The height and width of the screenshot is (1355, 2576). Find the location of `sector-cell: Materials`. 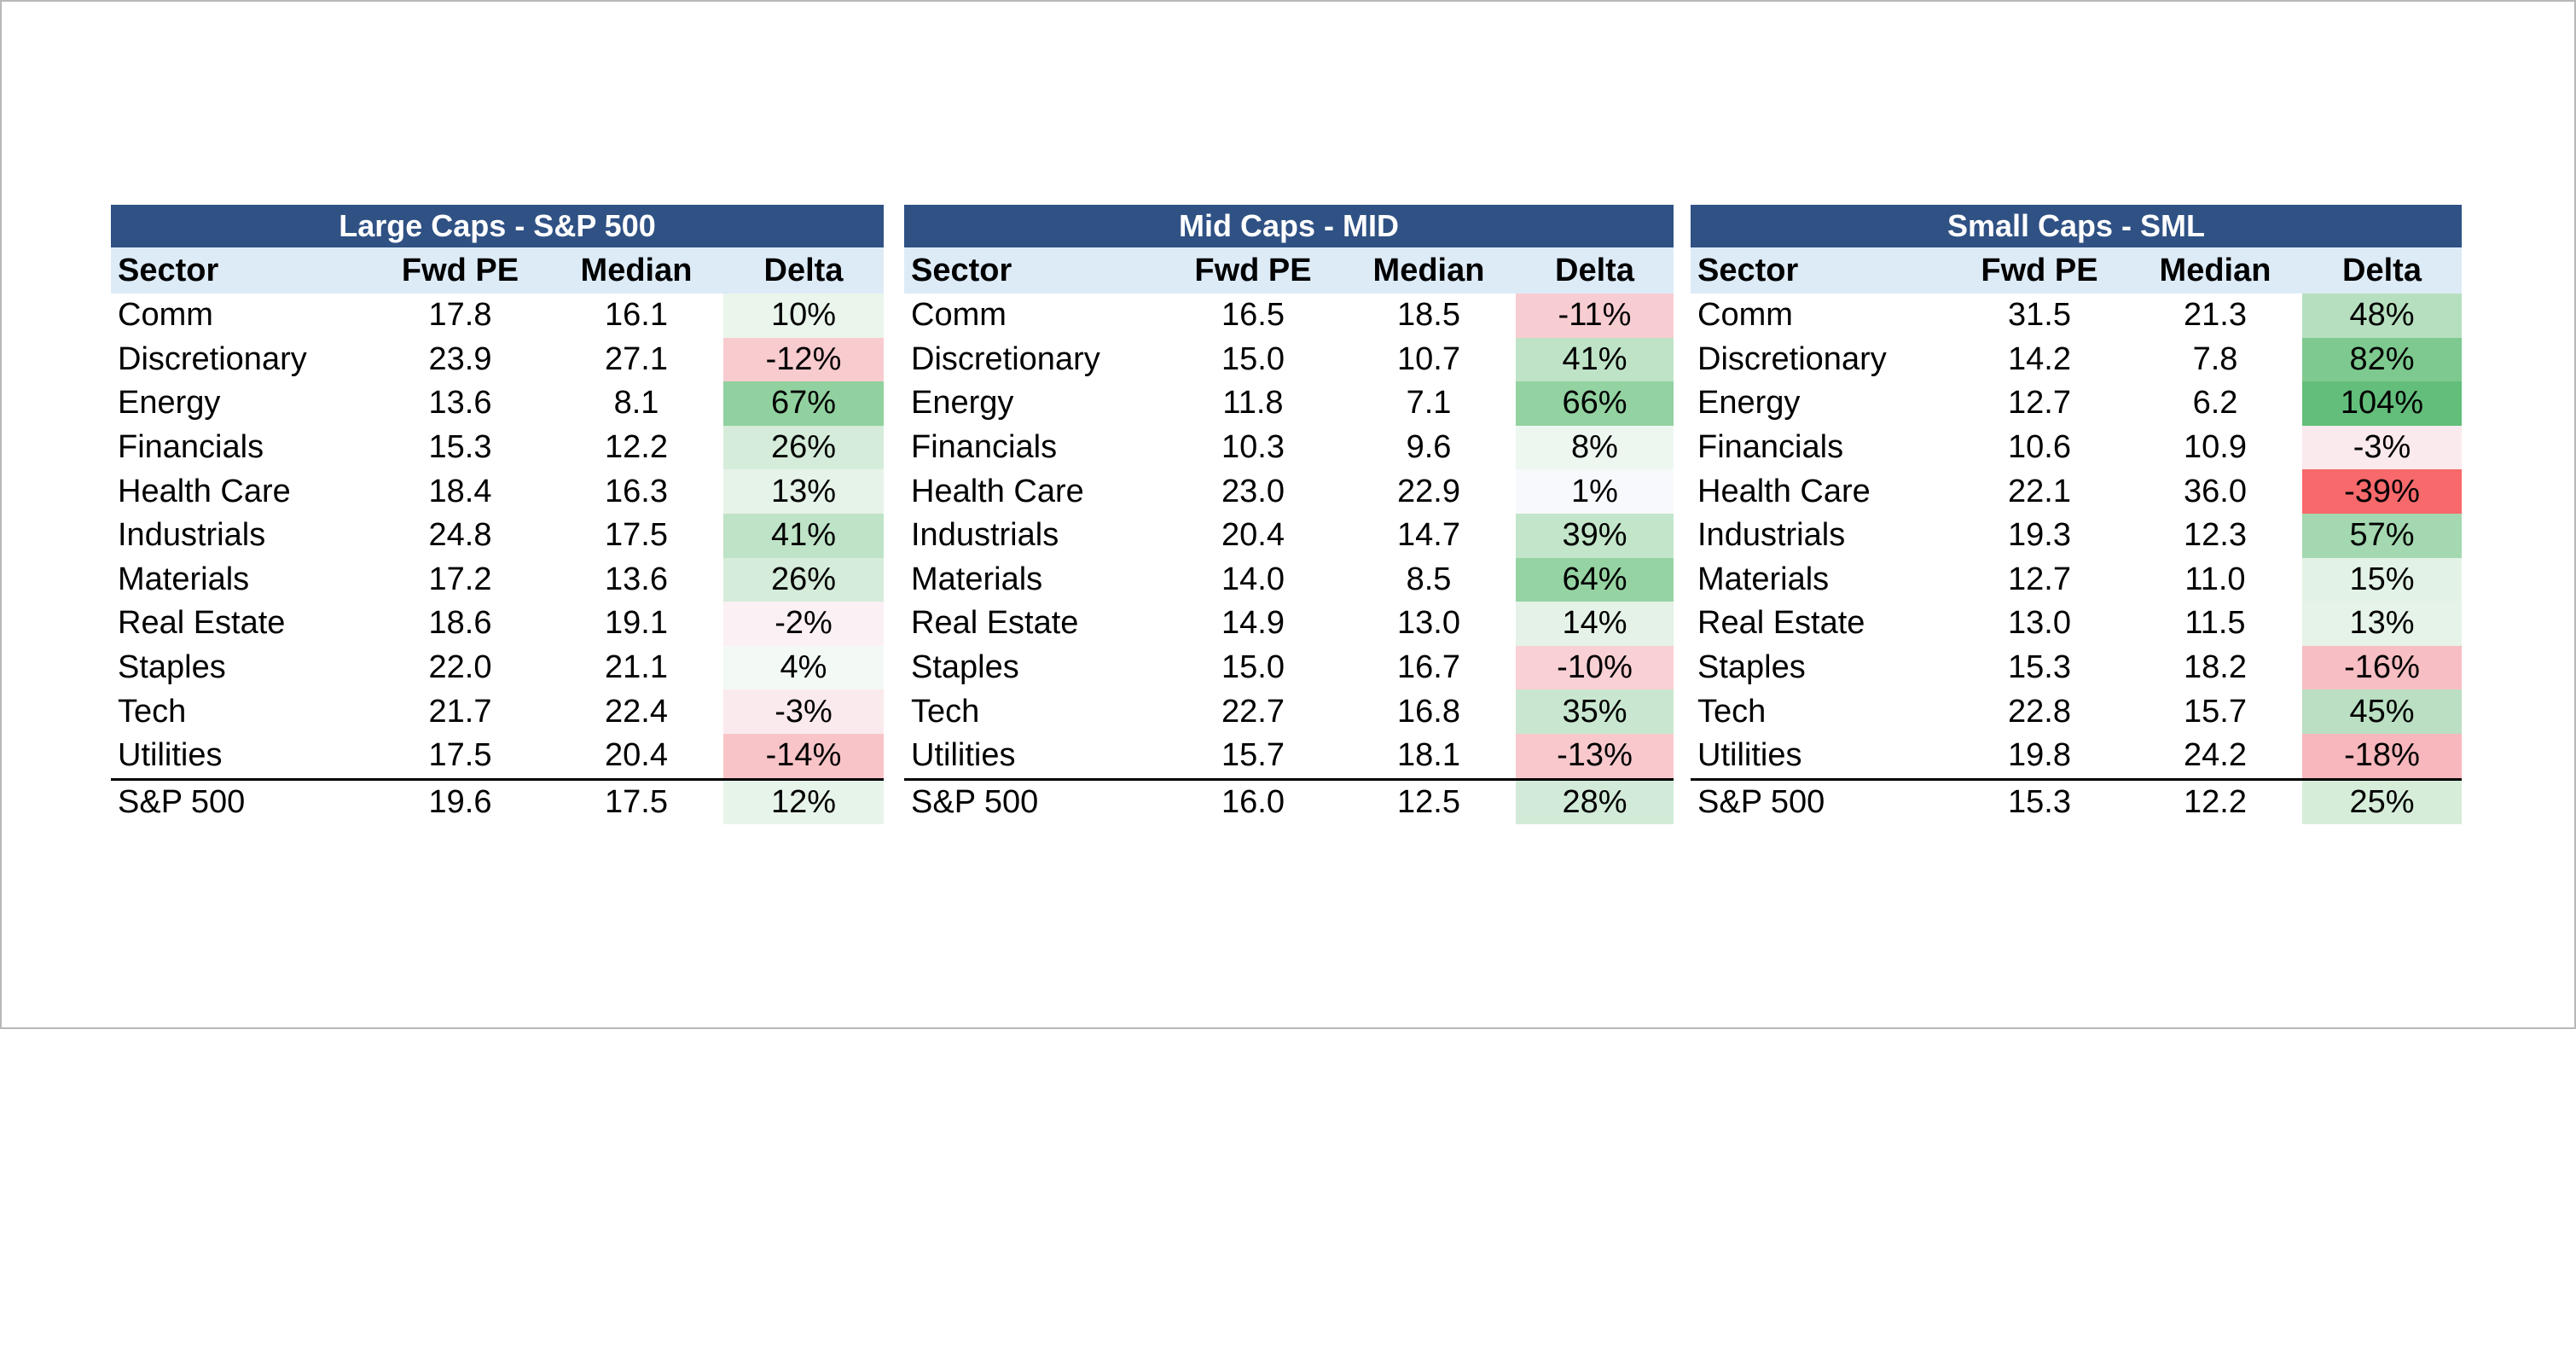

sector-cell: Materials is located at coordinates (184, 579).